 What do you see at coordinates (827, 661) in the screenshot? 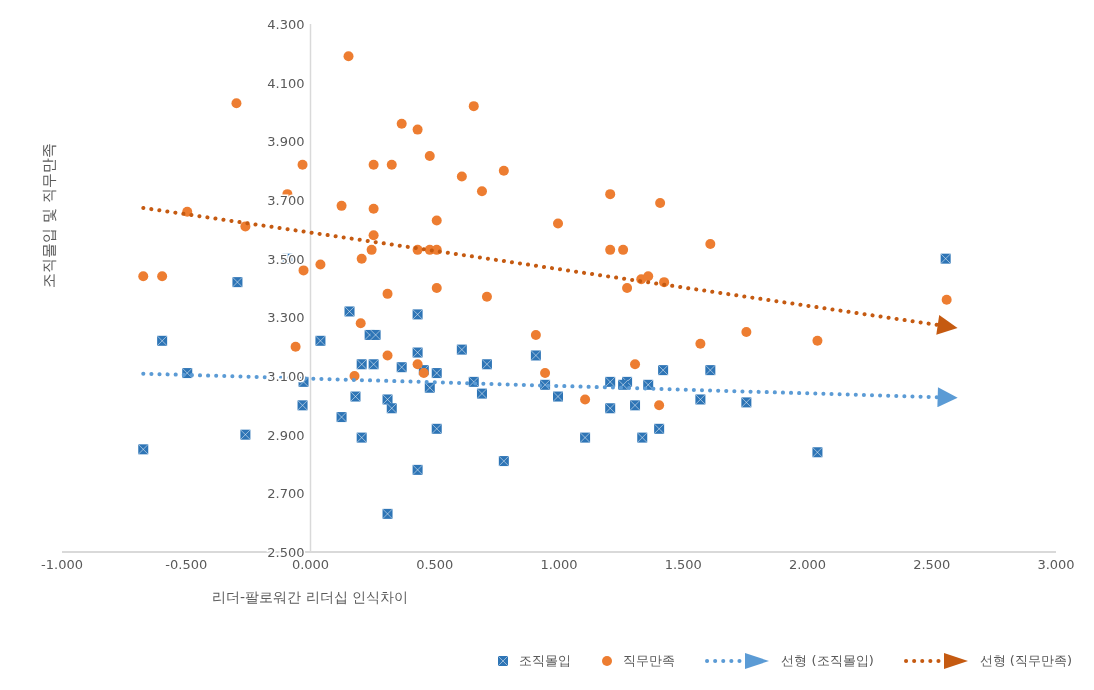
I see `legend-label: 선형 (조직몰입)` at bounding box center [827, 661].